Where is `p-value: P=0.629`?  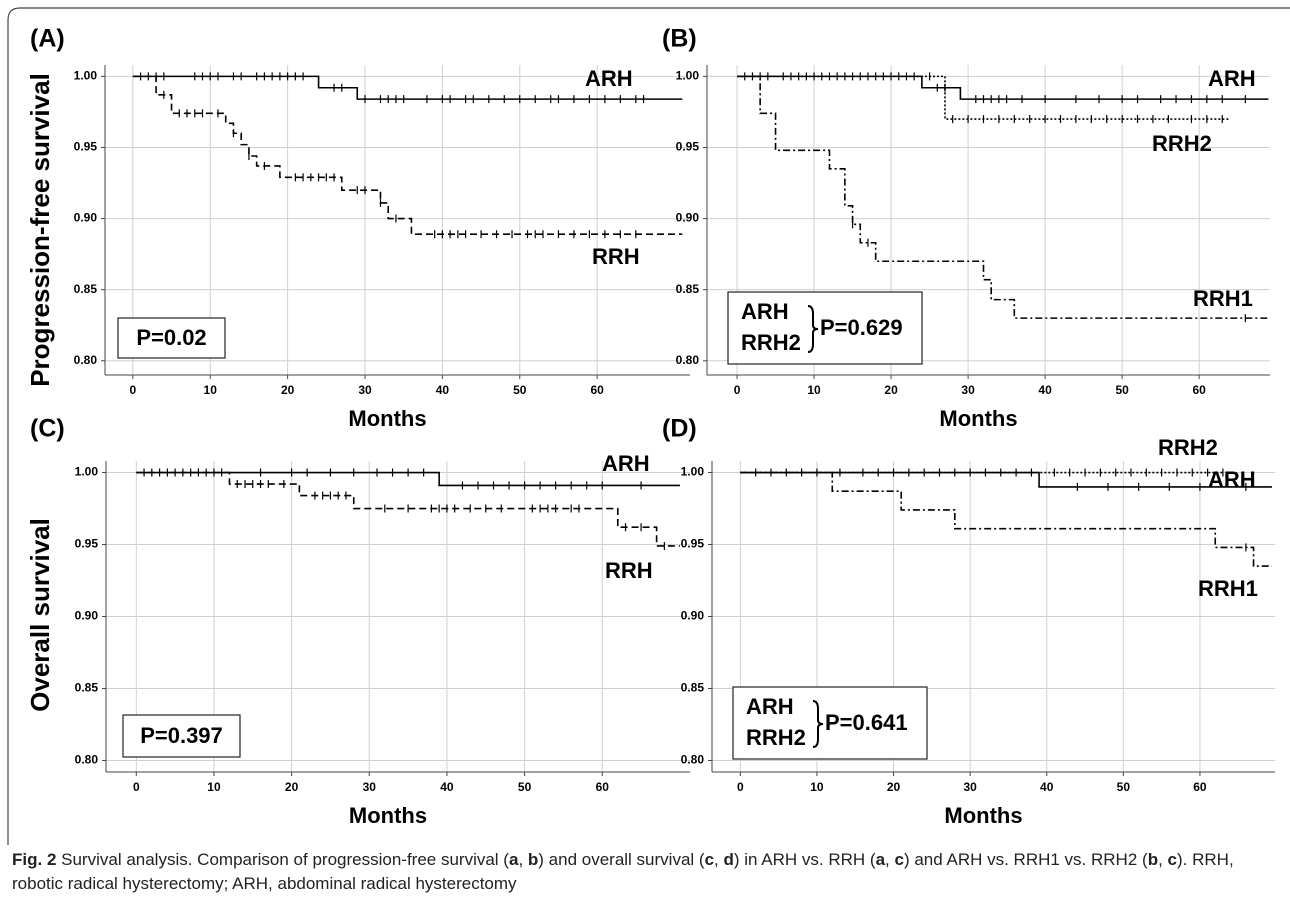 p-value: P=0.629 is located at coordinates (861, 327).